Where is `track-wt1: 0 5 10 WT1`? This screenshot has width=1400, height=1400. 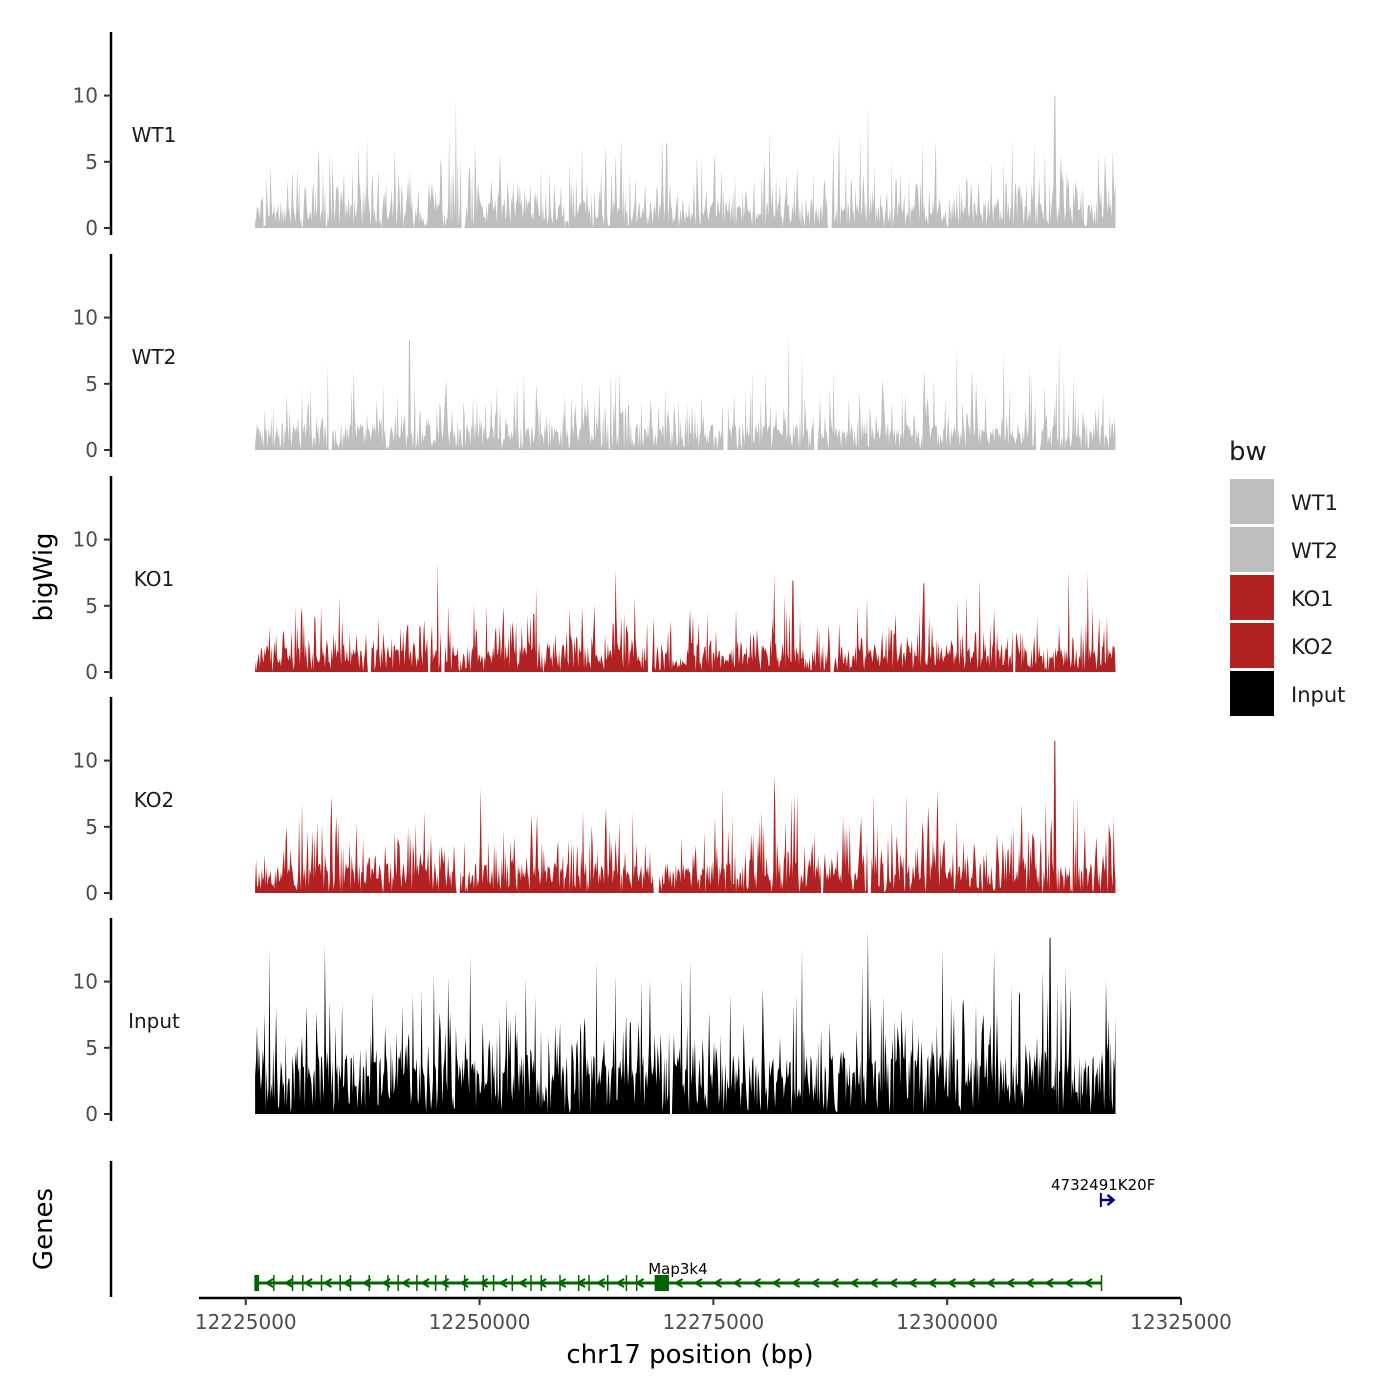 track-wt1: 0 5 10 WT1 is located at coordinates (594, 136).